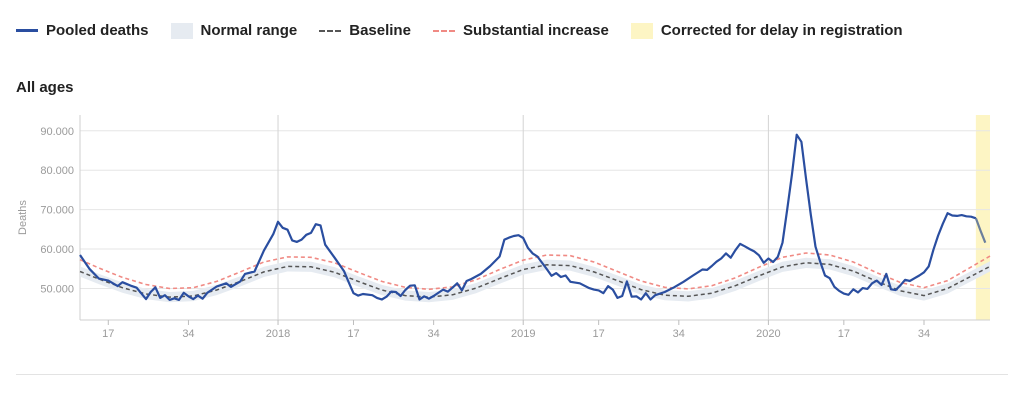  I want to click on substantial-dash-swatch-icon, so click(443, 30).